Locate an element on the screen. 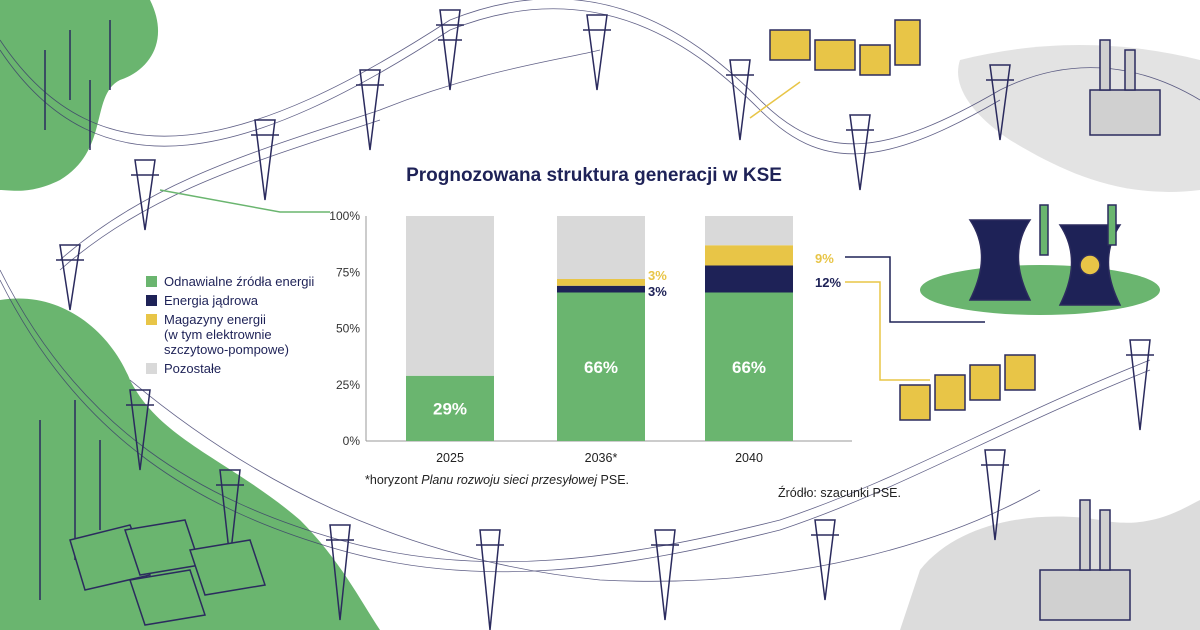 The height and width of the screenshot is (630, 1200). footnote-suffix: PSE. is located at coordinates (613, 480).